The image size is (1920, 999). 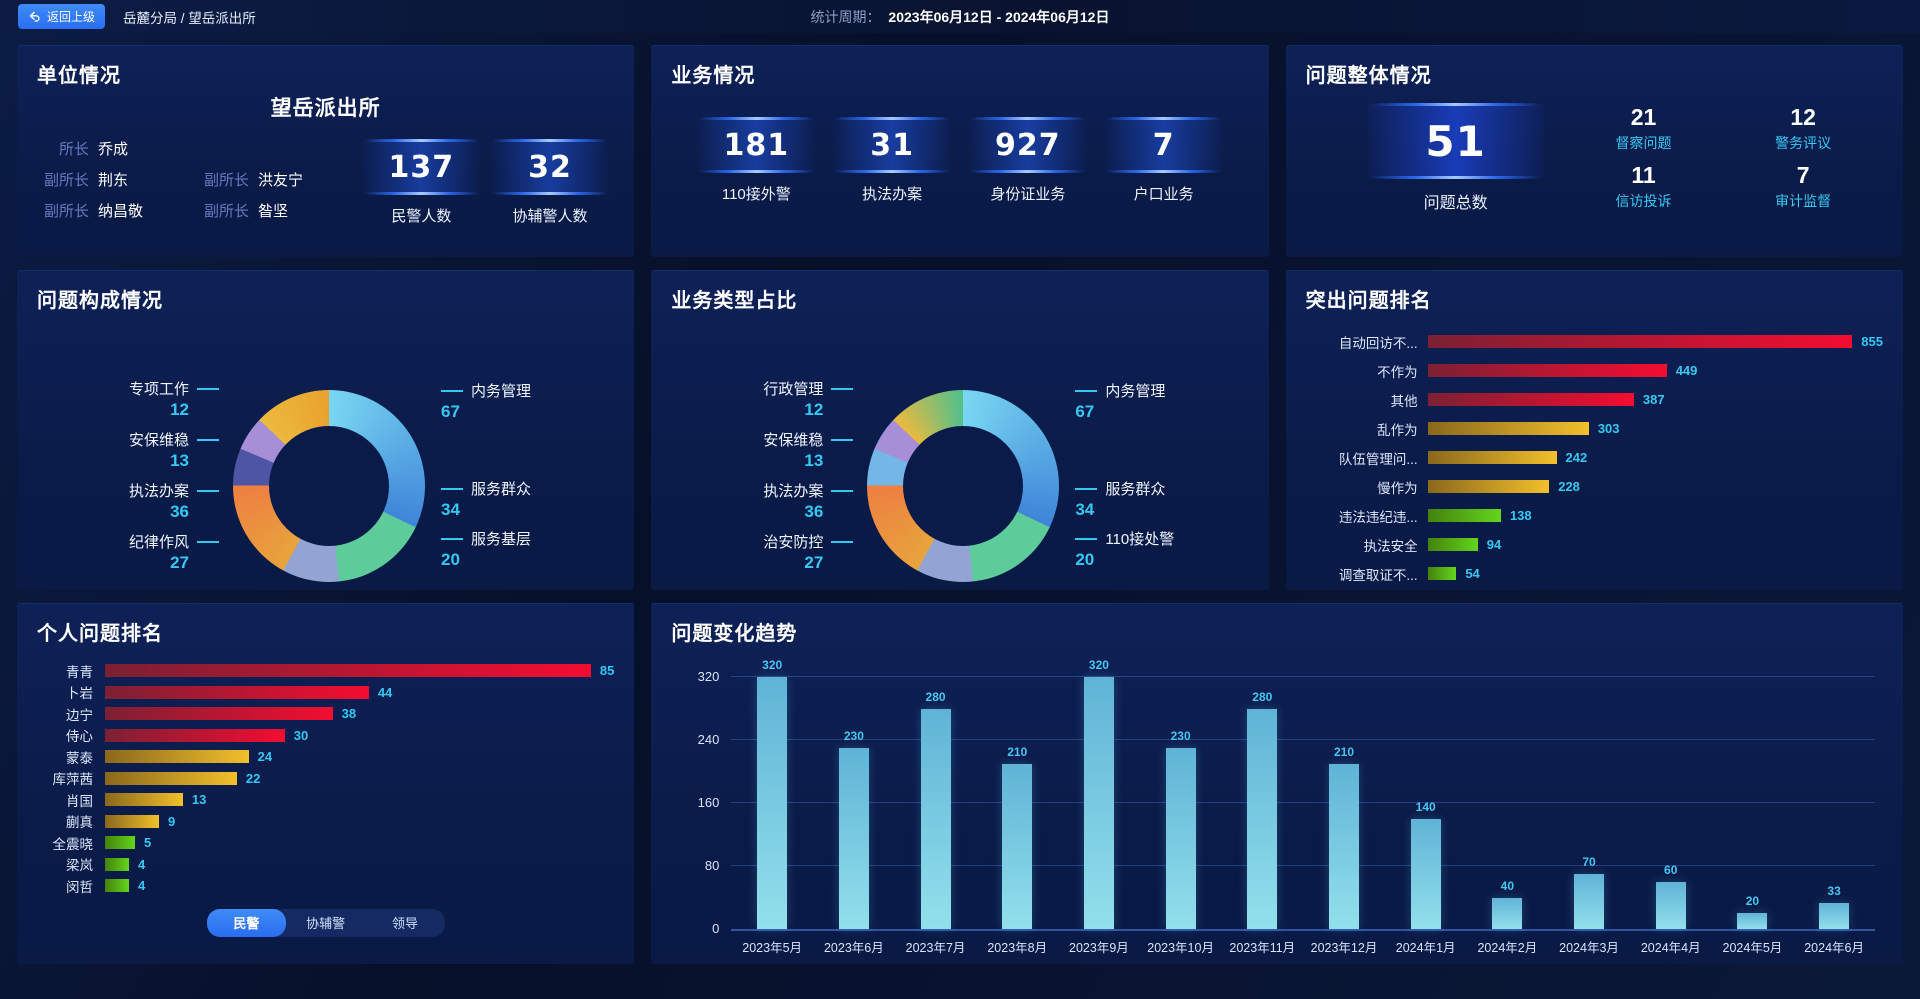 What do you see at coordinates (1753, 803) in the screenshot?
I see `trend-column: 20` at bounding box center [1753, 803].